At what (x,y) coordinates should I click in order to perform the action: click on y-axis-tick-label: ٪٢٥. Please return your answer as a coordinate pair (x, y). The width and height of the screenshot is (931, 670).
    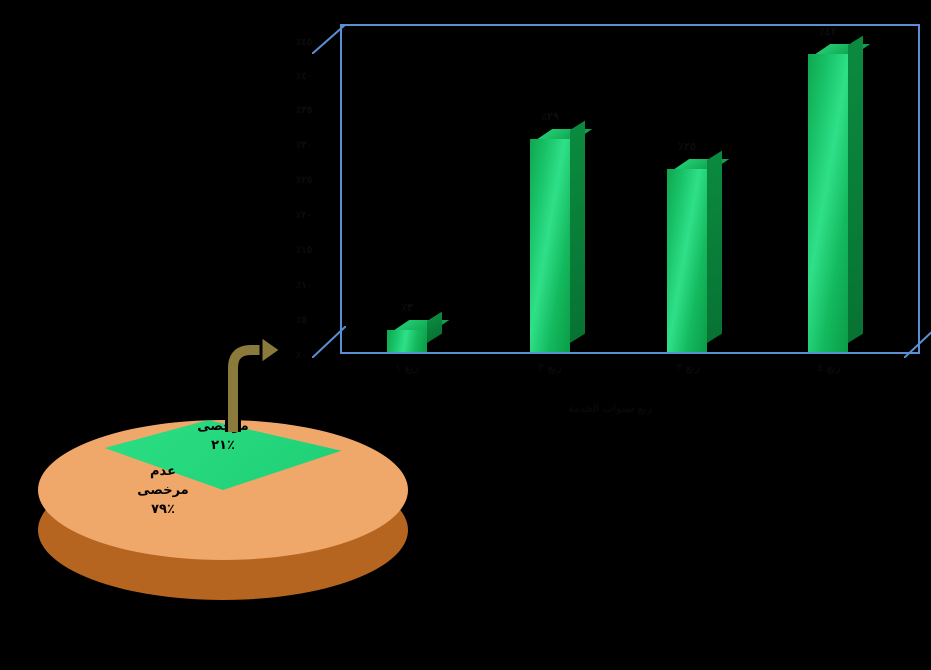
    Looking at the image, I should click on (304, 180).